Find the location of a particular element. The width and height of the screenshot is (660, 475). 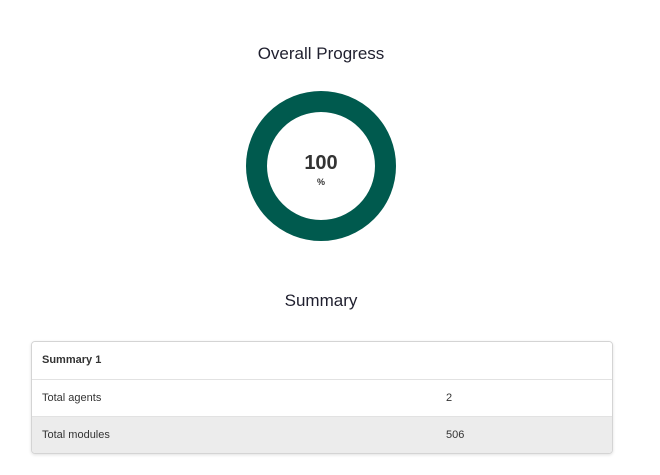

donut-progress-arc is located at coordinates (321, 166).